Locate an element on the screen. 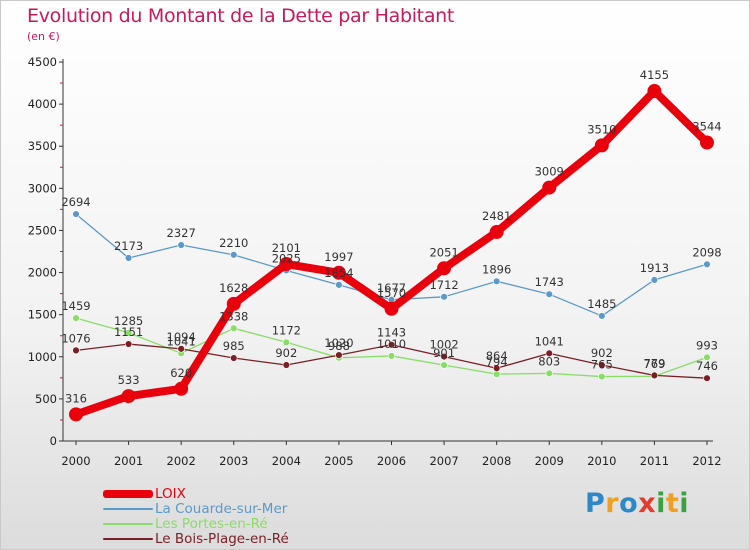  data-label-les-portes-en-r--2011: 769 is located at coordinates (654, 364).